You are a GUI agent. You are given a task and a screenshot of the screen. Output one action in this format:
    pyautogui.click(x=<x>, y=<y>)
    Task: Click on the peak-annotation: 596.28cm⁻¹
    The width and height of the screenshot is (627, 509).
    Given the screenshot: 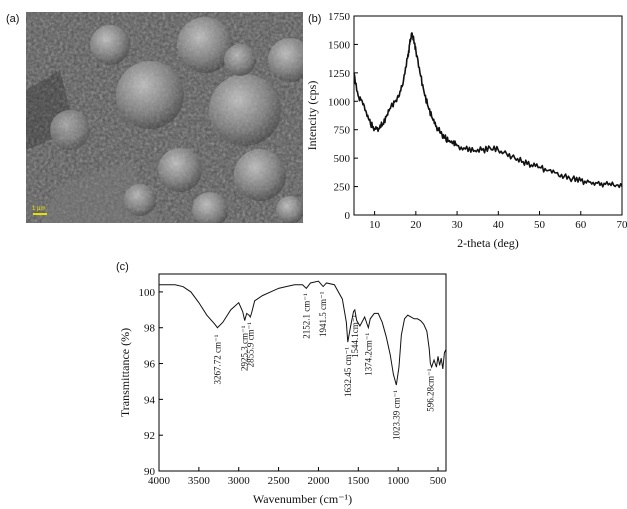 What is the action you would take?
    pyautogui.click(x=430, y=389)
    